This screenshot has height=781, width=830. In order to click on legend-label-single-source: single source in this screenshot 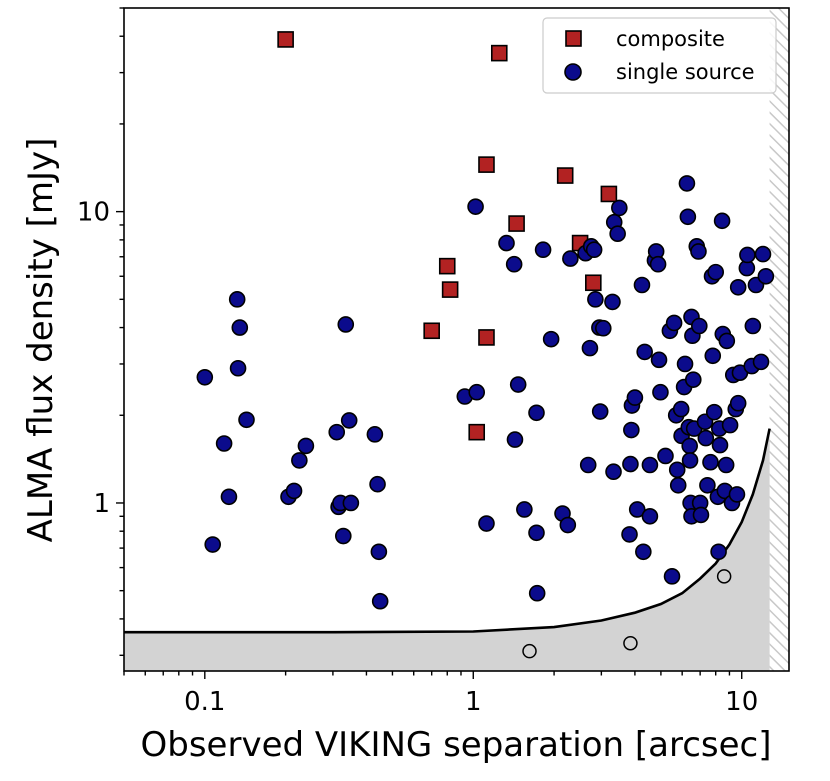, I will do `click(685, 72)`.